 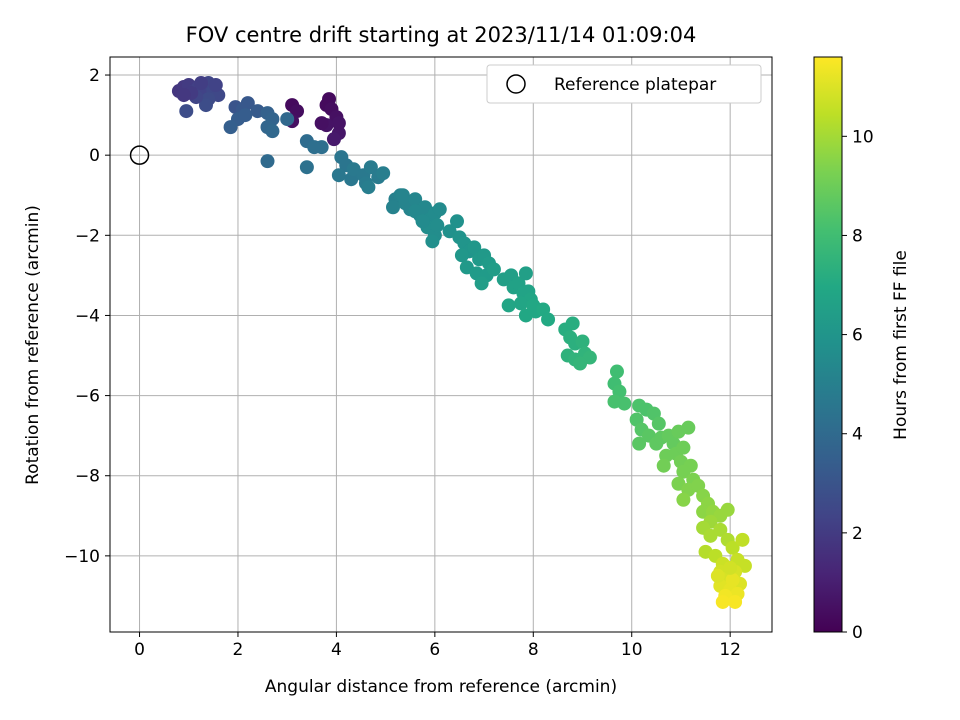 I want to click on x-tick-label: 4, so click(x=336, y=650).